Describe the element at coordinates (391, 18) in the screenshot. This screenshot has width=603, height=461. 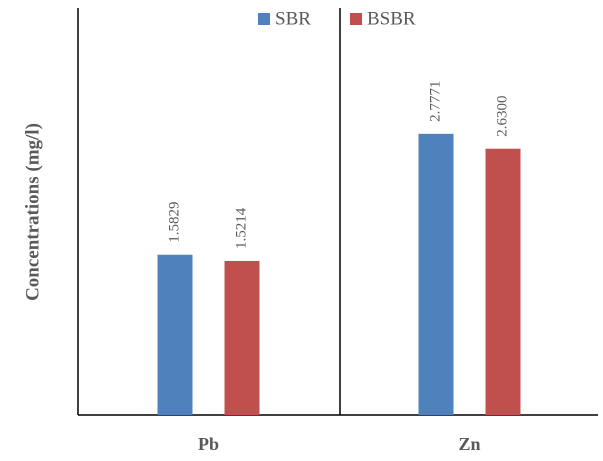
I see `legend-label: BSBR` at that location.